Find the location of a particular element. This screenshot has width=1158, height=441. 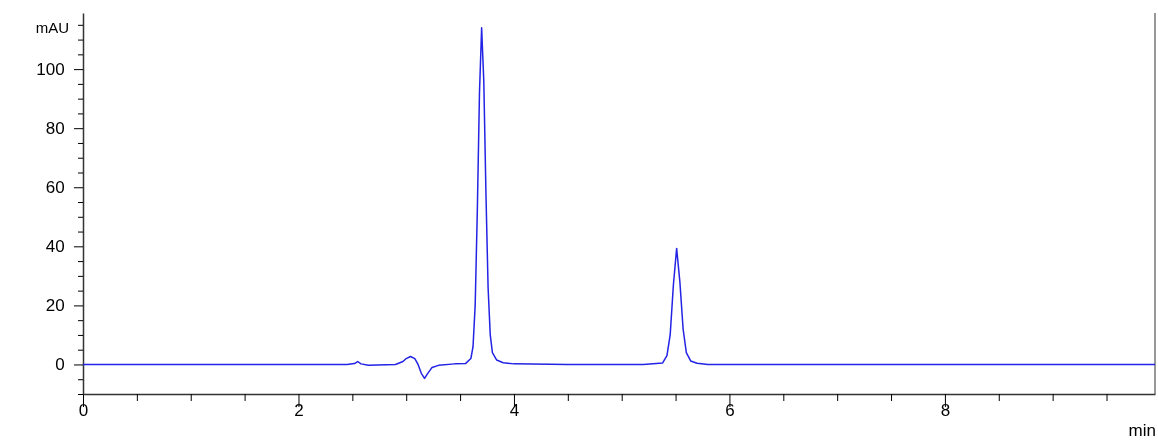

x-tick-label: 6 is located at coordinates (730, 410).